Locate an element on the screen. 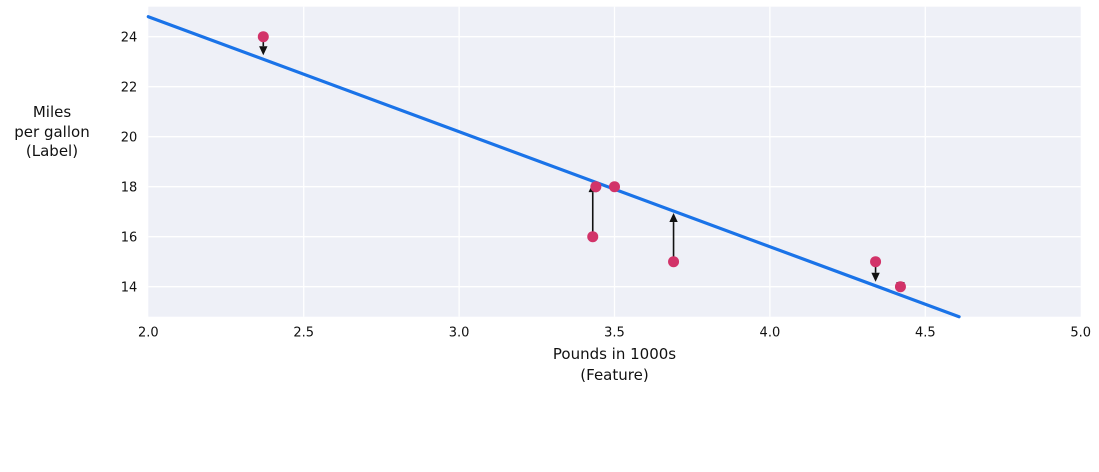 The image size is (1099, 472). y-tick-label: 24 is located at coordinates (129, 37).